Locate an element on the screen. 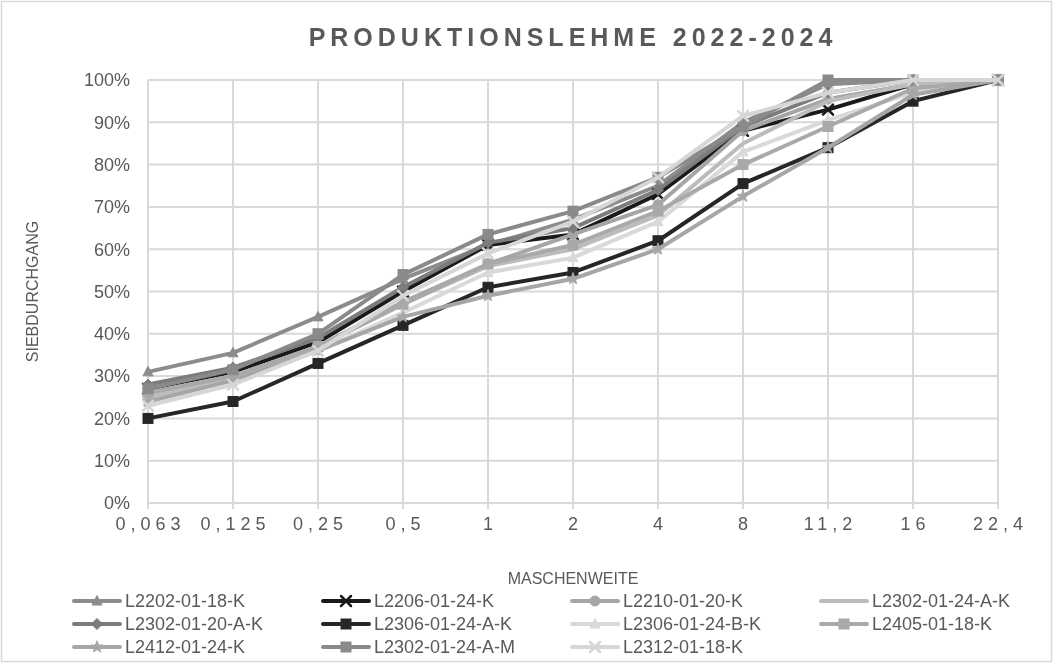 Image resolution: width=1053 pixels, height=663 pixels. y-tick-label: 100% is located at coordinates (106, 80).